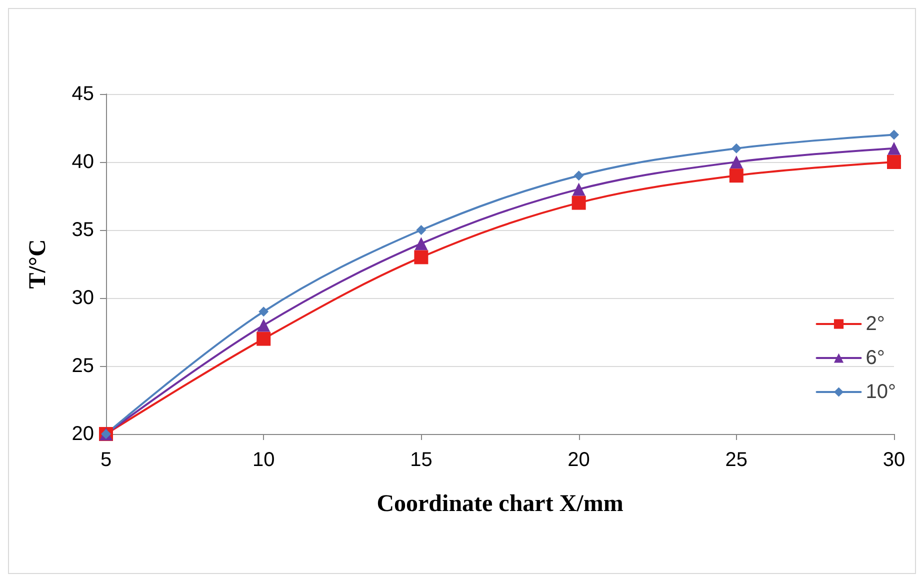 The height and width of the screenshot is (582, 924). I want to click on y-tick-label: 20, so click(83, 434).